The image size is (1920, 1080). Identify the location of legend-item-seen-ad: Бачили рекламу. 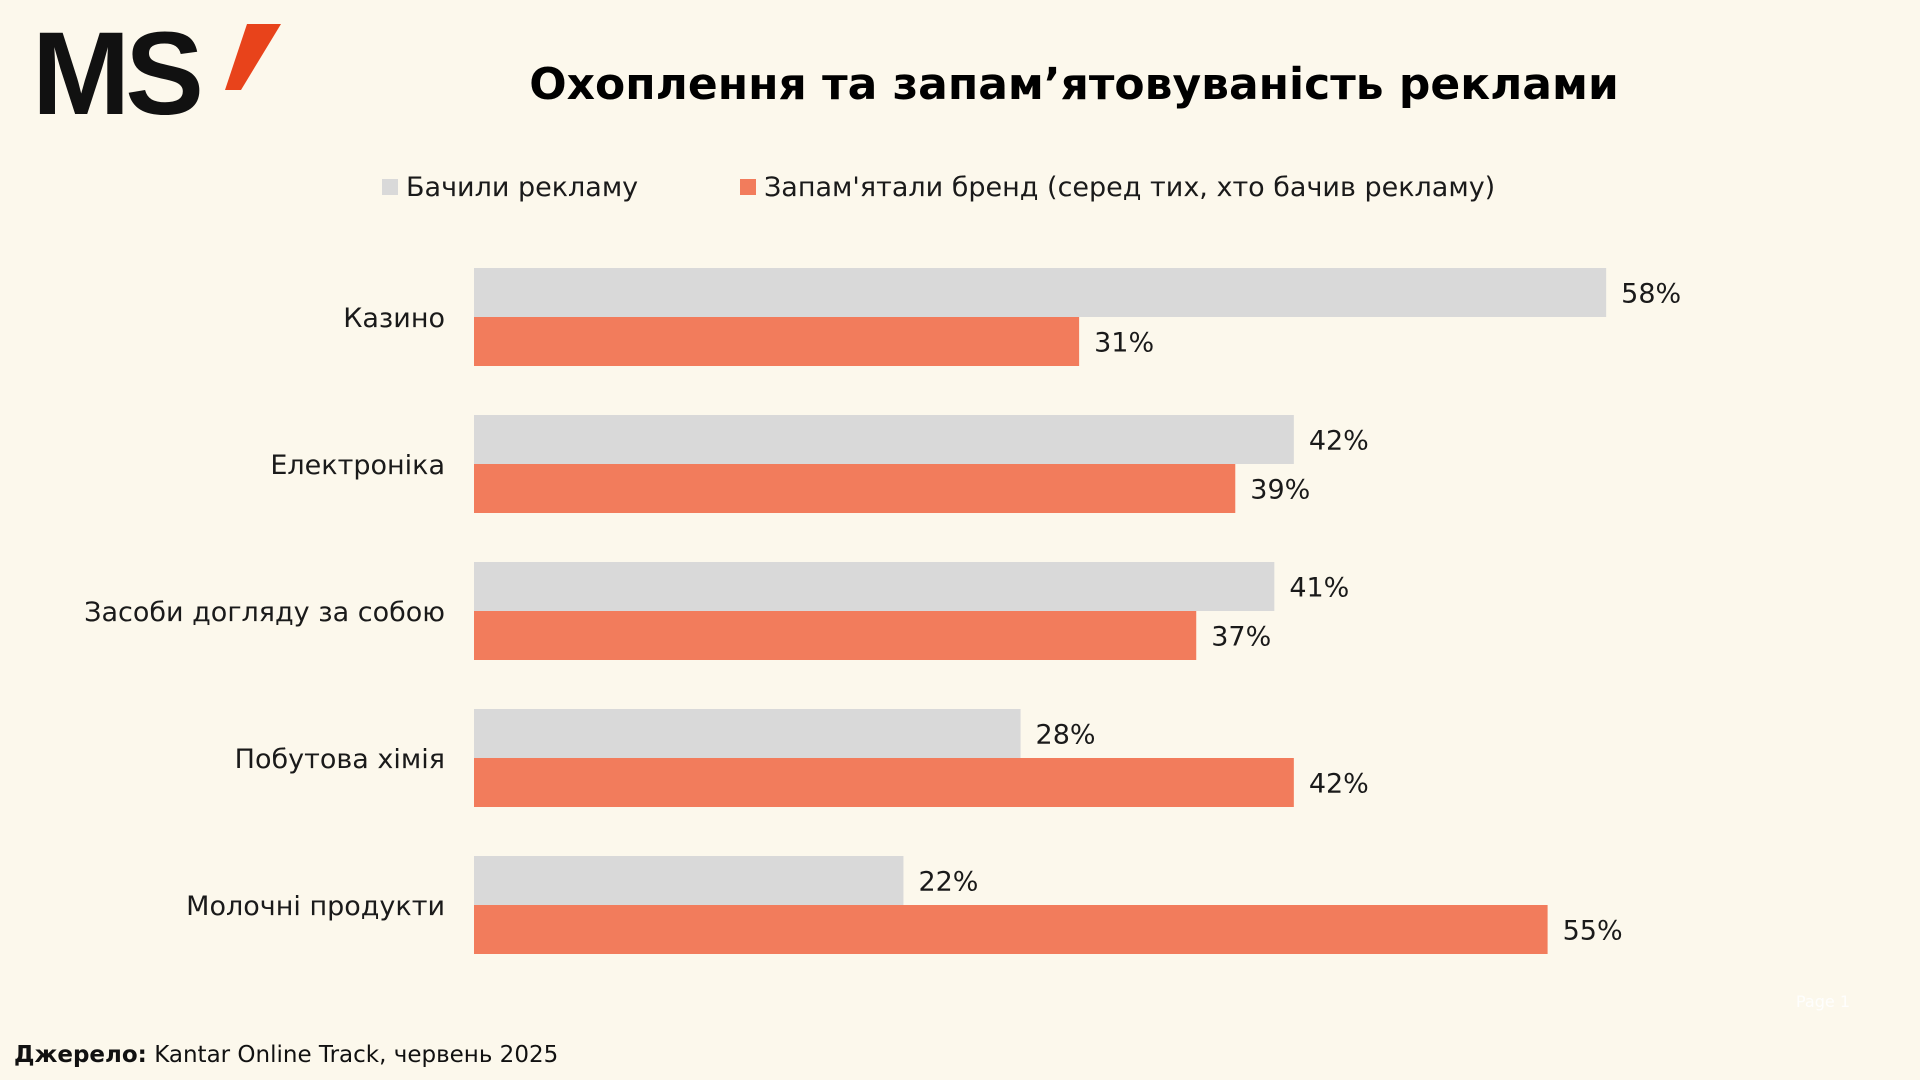
(510, 187).